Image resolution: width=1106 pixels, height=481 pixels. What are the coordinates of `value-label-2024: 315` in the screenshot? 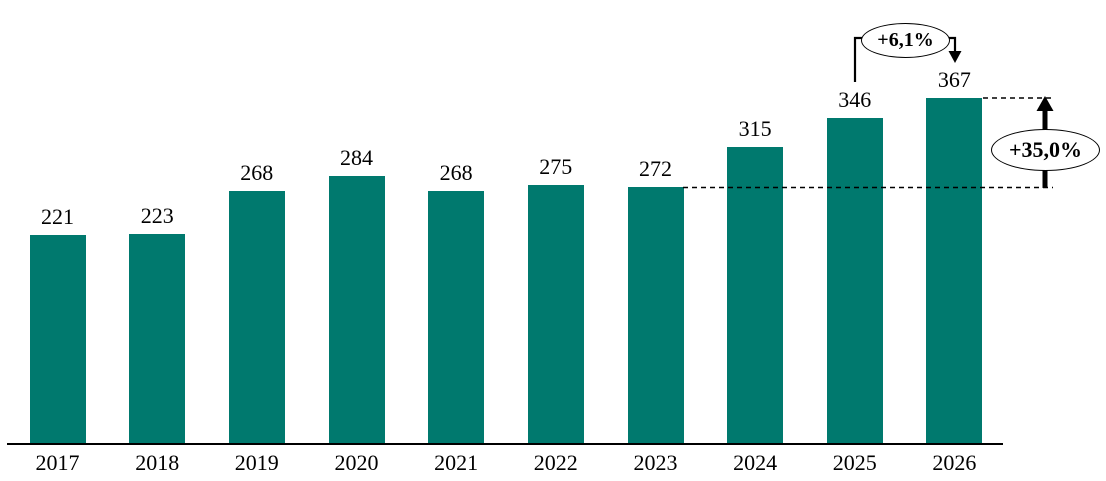 It's located at (755, 128).